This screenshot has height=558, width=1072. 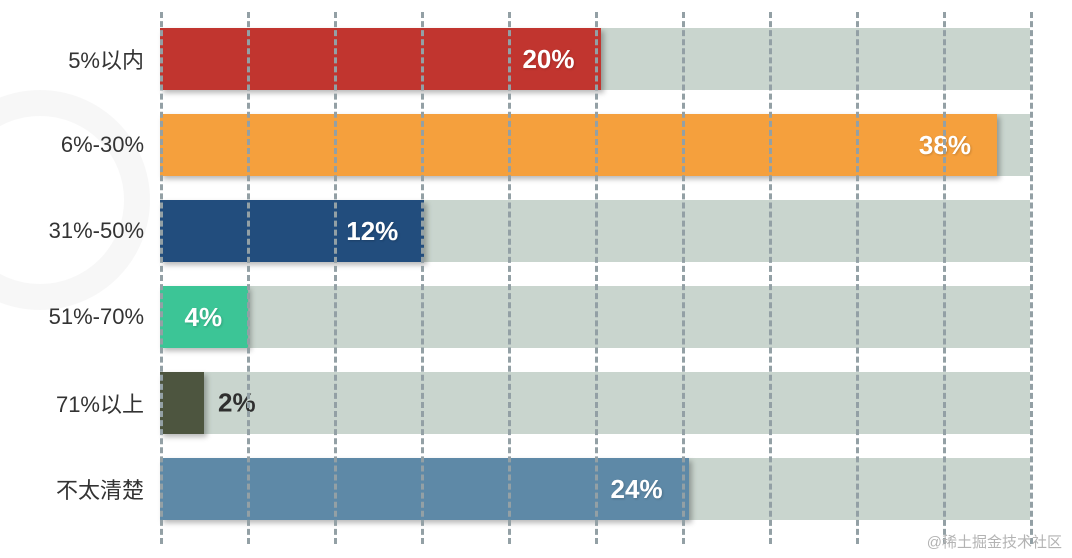 I want to click on value-label: 20%, so click(x=548, y=58).